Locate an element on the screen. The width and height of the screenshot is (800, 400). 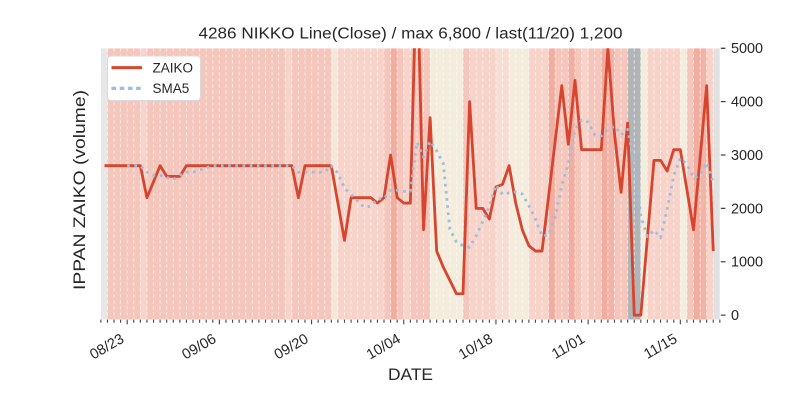
svg-text: 4000 is located at coordinates (747, 103).